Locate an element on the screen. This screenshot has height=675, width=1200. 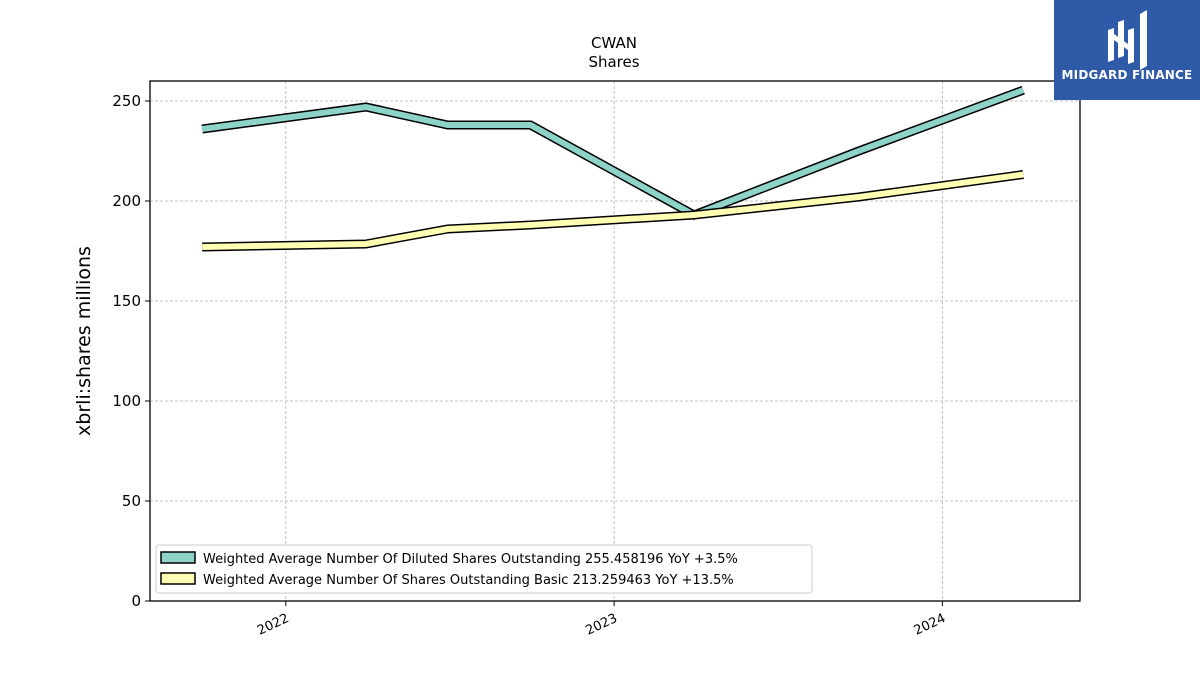
y-tick-label: 150 is located at coordinates (126, 301).